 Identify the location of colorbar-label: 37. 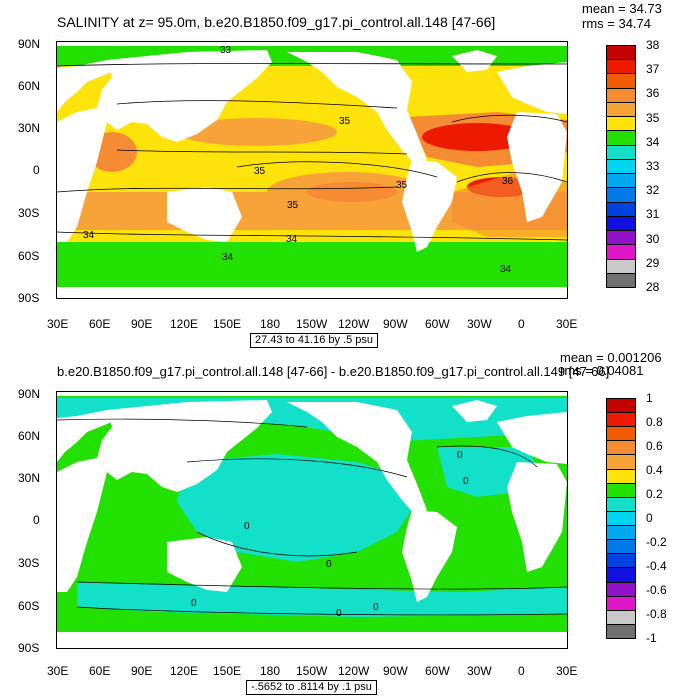
(653, 69).